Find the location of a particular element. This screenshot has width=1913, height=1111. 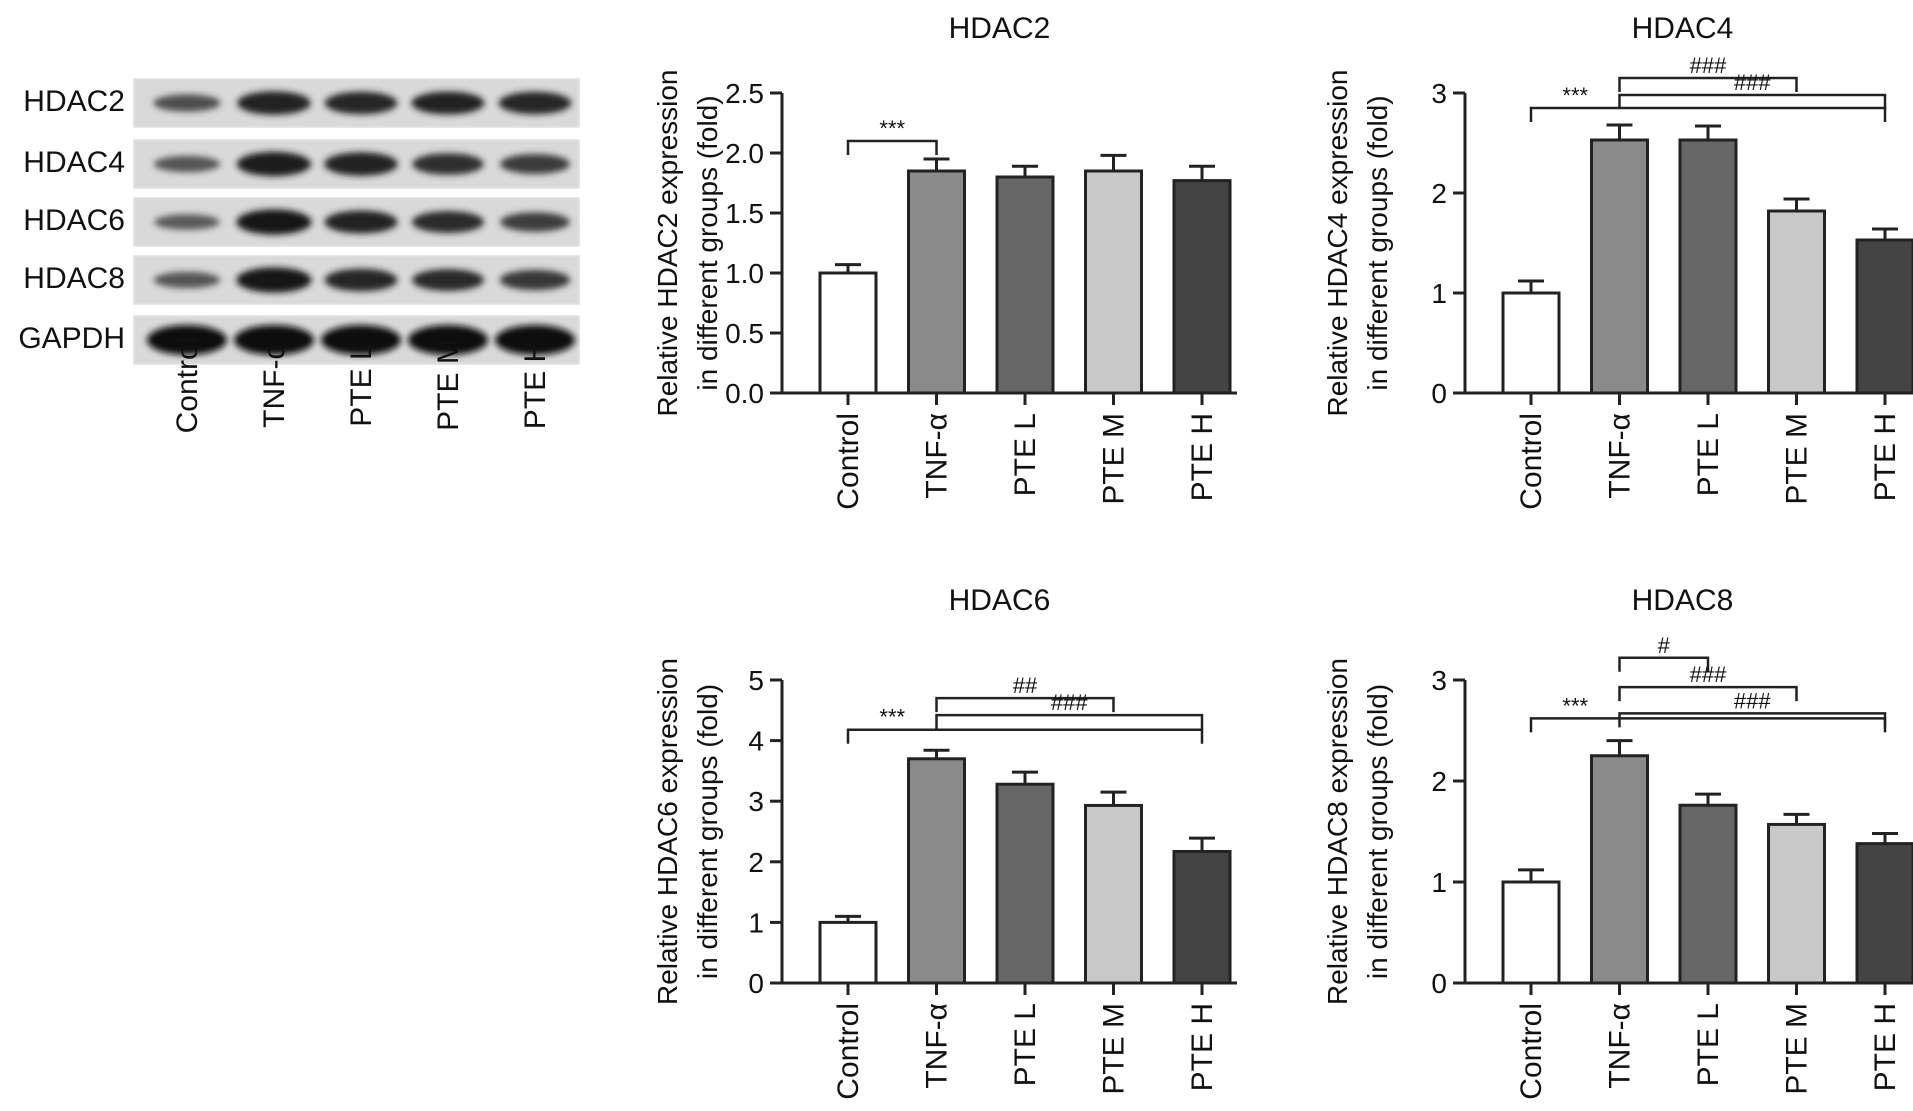

blot-lane-label-pte-h: PTE H is located at coordinates (535, 385).